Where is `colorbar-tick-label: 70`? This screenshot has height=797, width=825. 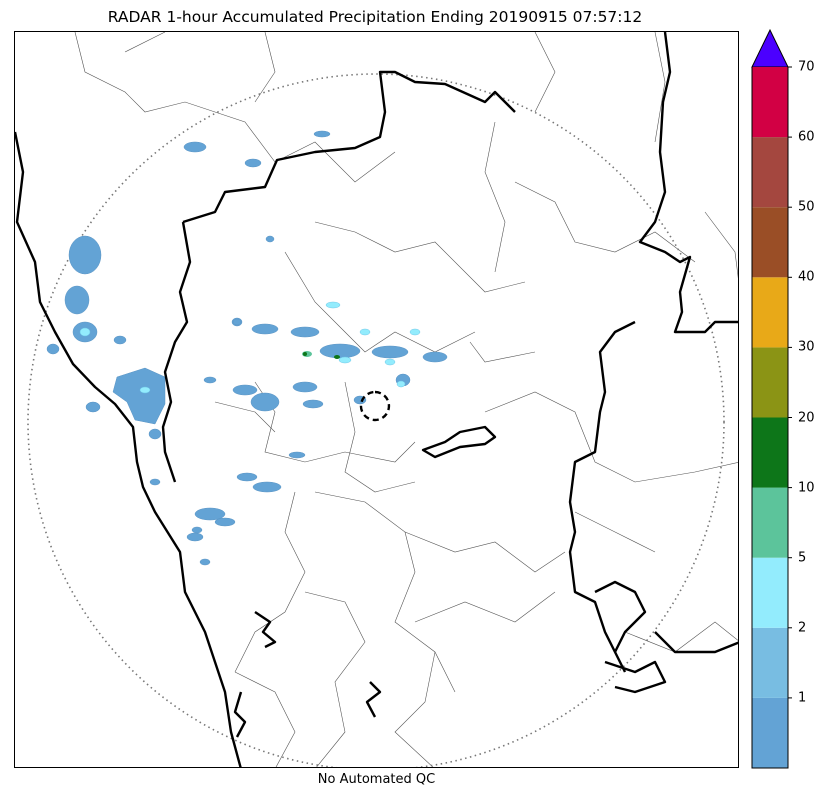 colorbar-tick-label: 70 is located at coordinates (806, 67).